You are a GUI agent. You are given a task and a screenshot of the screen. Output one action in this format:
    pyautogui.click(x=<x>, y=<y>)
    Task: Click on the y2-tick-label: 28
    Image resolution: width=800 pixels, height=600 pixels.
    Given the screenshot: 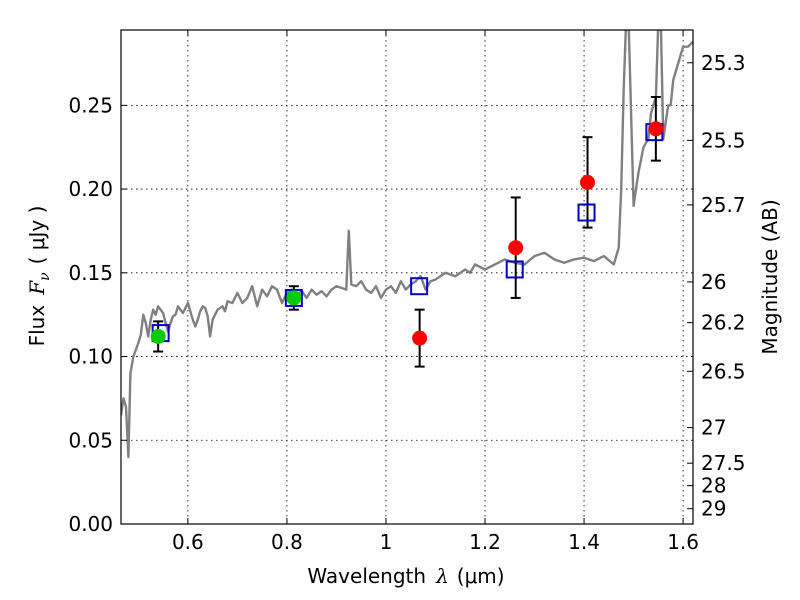 What is the action you would take?
    pyautogui.click(x=713, y=486)
    